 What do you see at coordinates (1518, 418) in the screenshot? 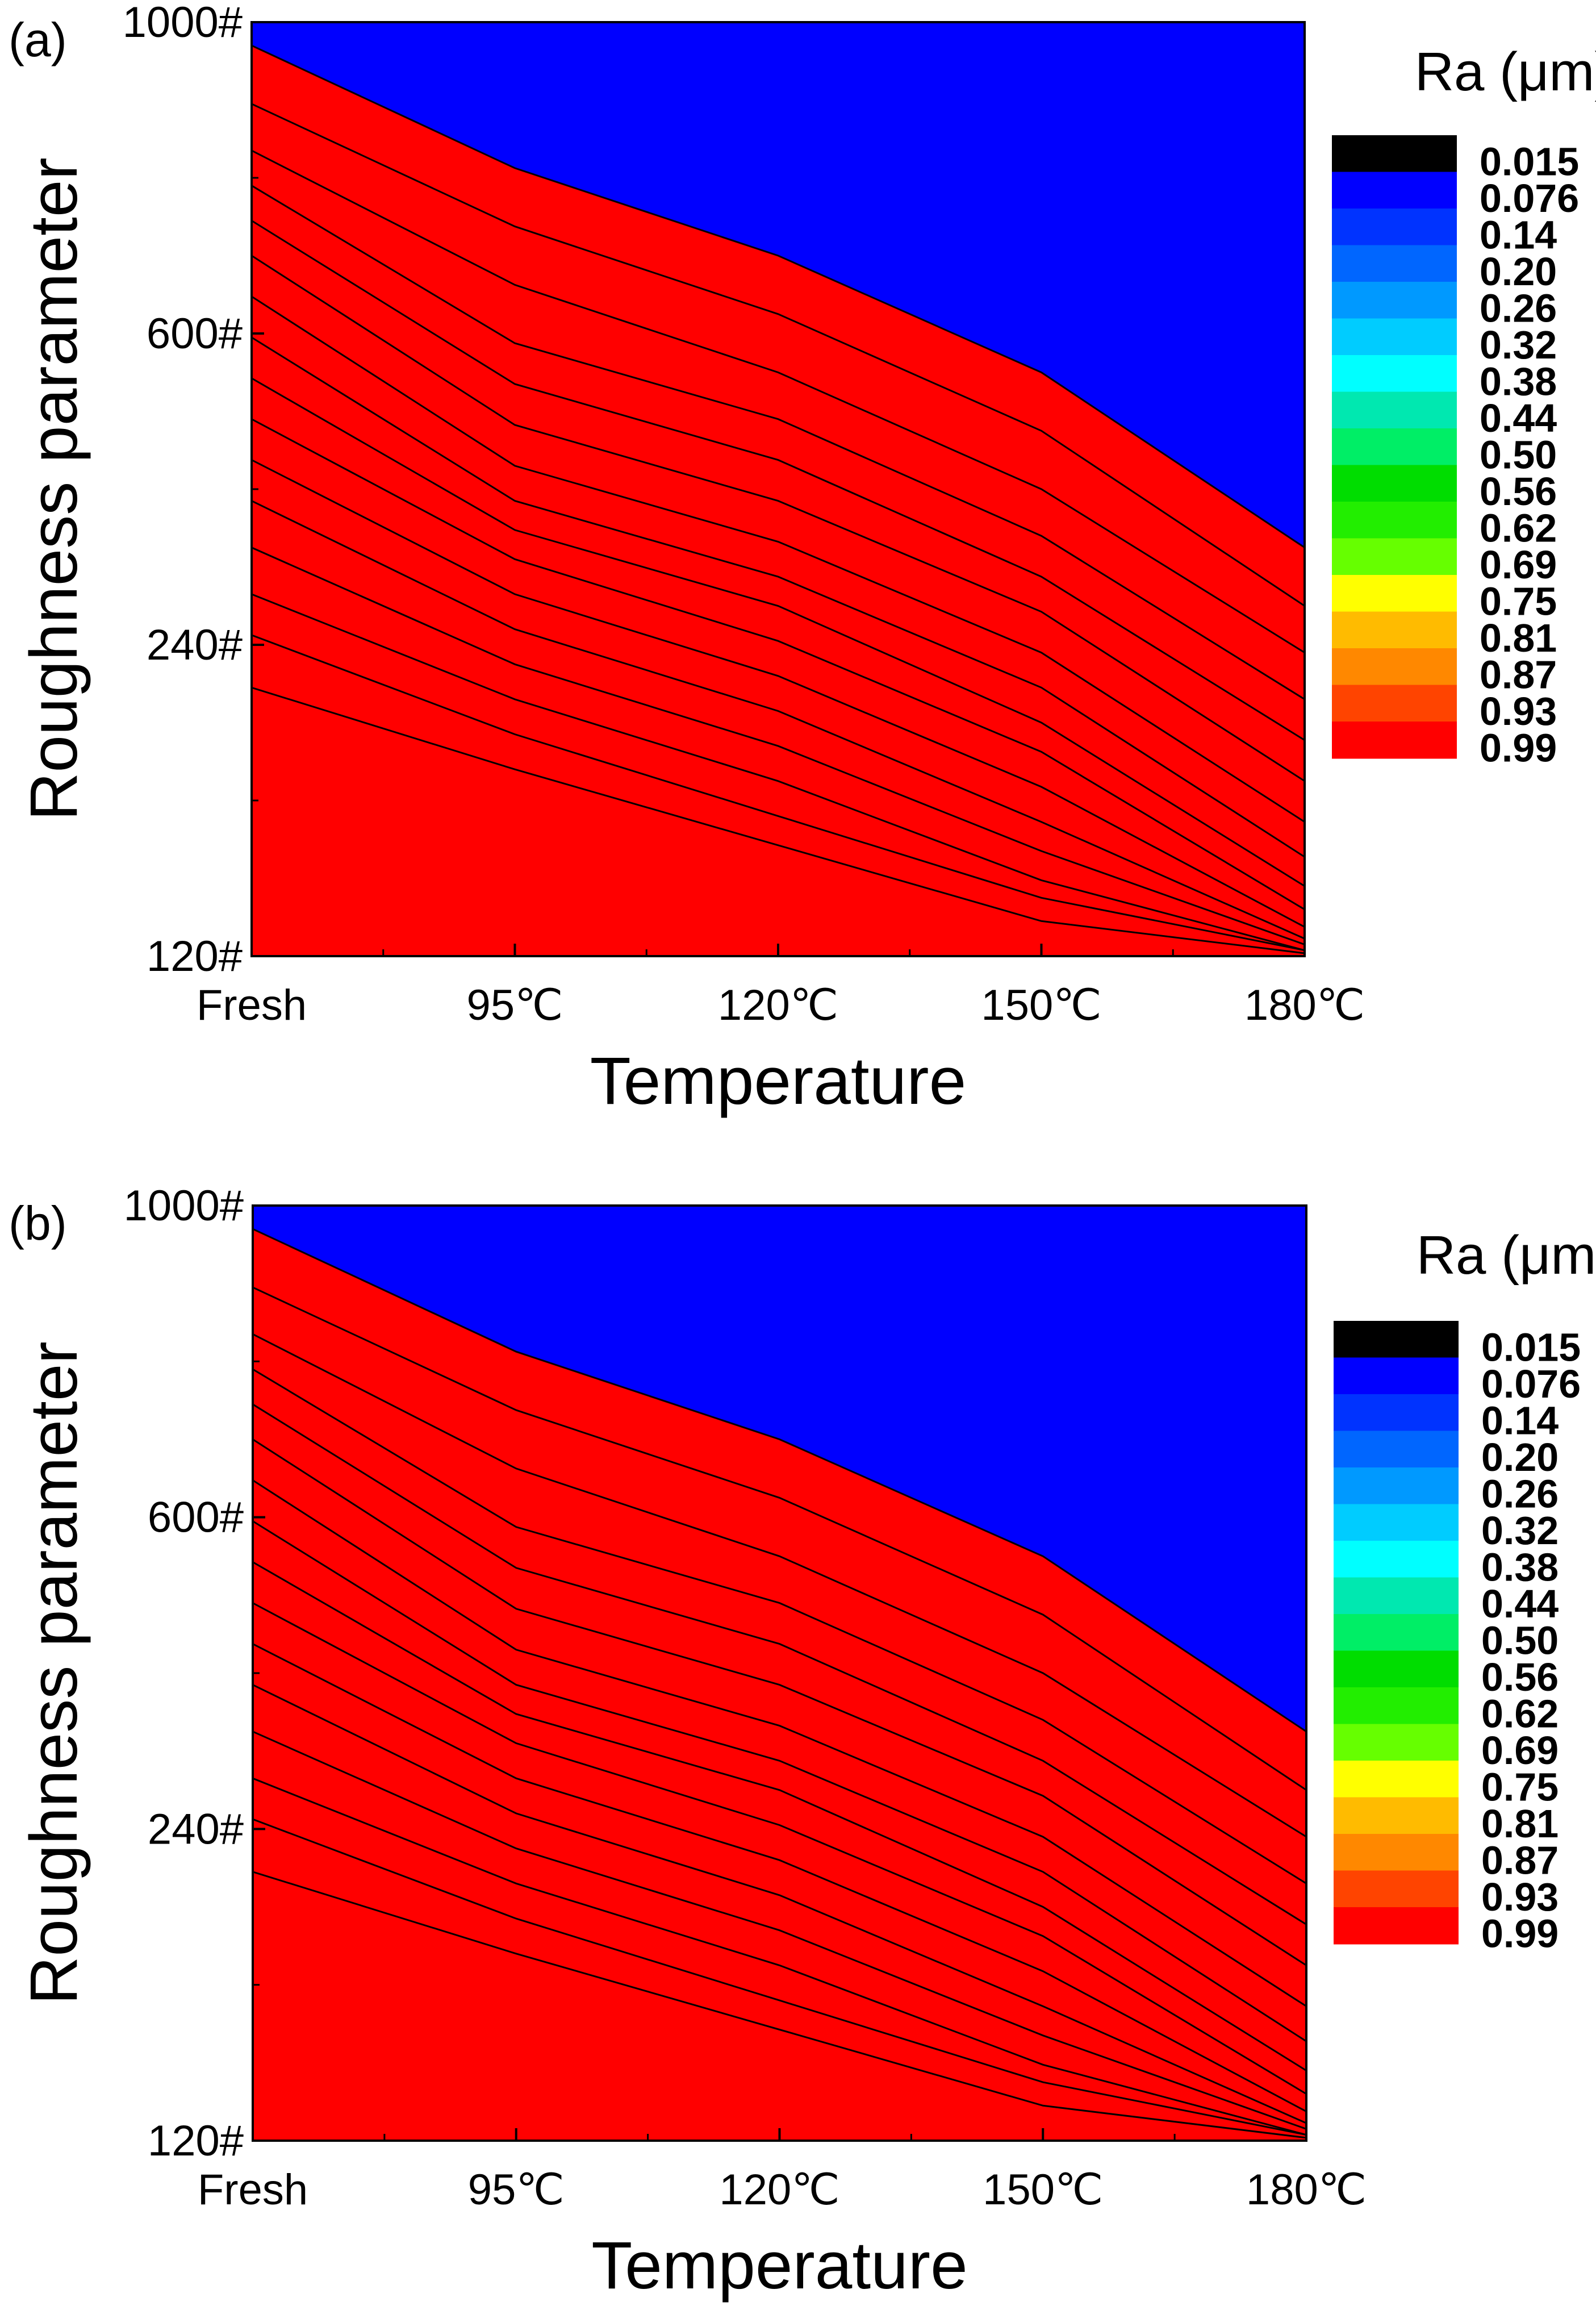
I see `colorbar-label: 0.44` at bounding box center [1518, 418].